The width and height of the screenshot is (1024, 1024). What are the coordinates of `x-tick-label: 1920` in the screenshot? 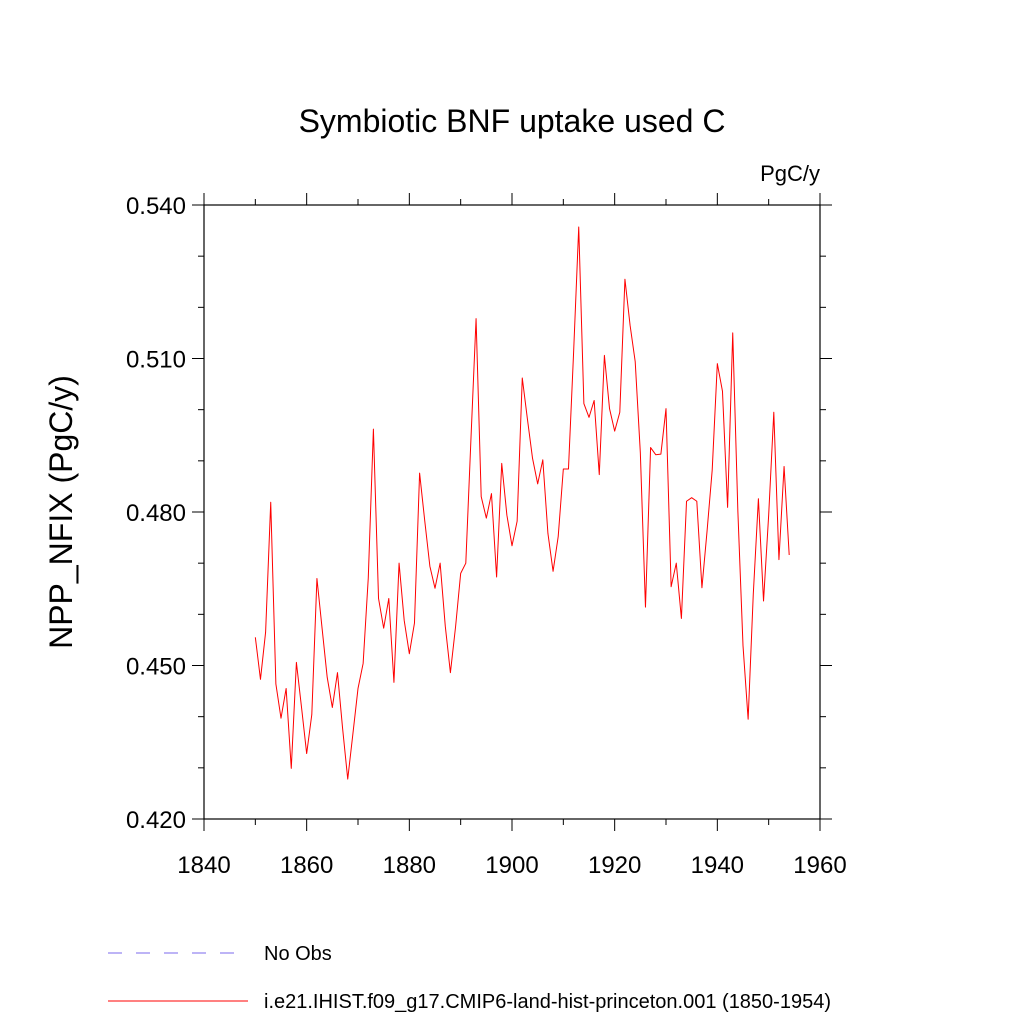 It's located at (614, 865).